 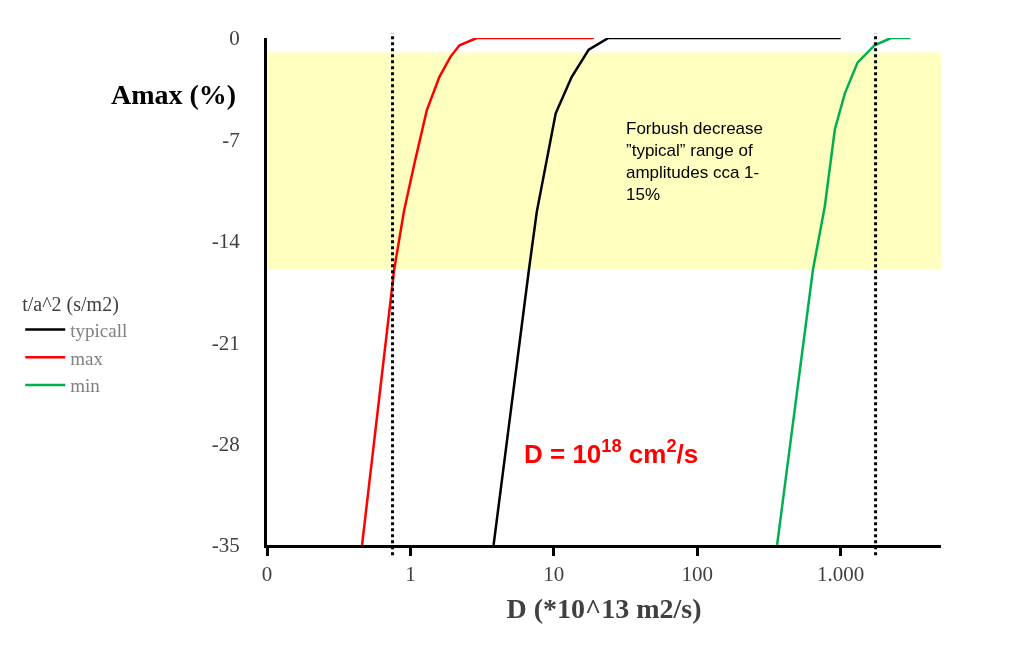 What do you see at coordinates (231, 139) in the screenshot?
I see `y-tick-label: -7` at bounding box center [231, 139].